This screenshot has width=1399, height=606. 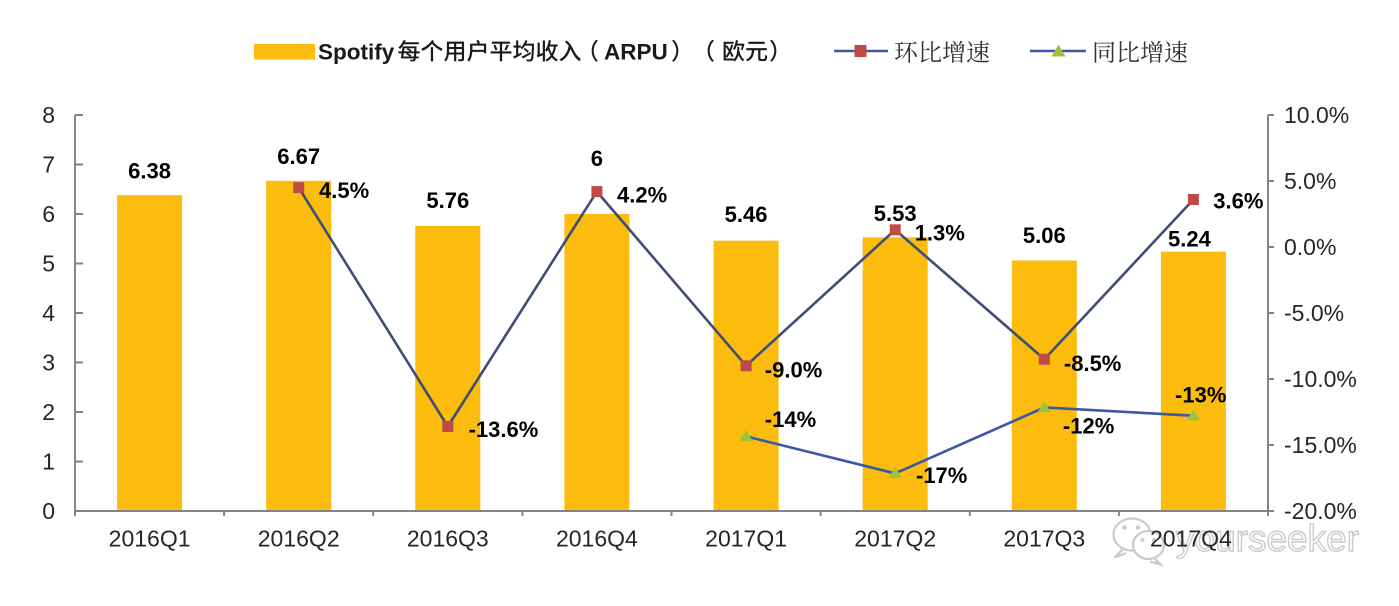 What do you see at coordinates (1320, 379) in the screenshot?
I see `svg-text: -10.0%` at bounding box center [1320, 379].